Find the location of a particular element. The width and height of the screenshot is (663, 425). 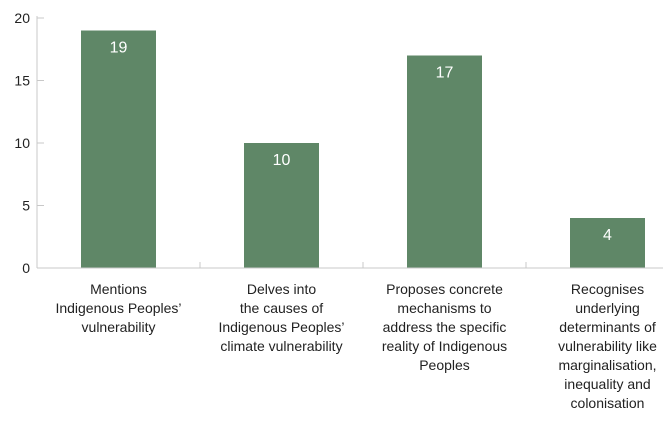

y-tick-label: 10 is located at coordinates (22, 143).